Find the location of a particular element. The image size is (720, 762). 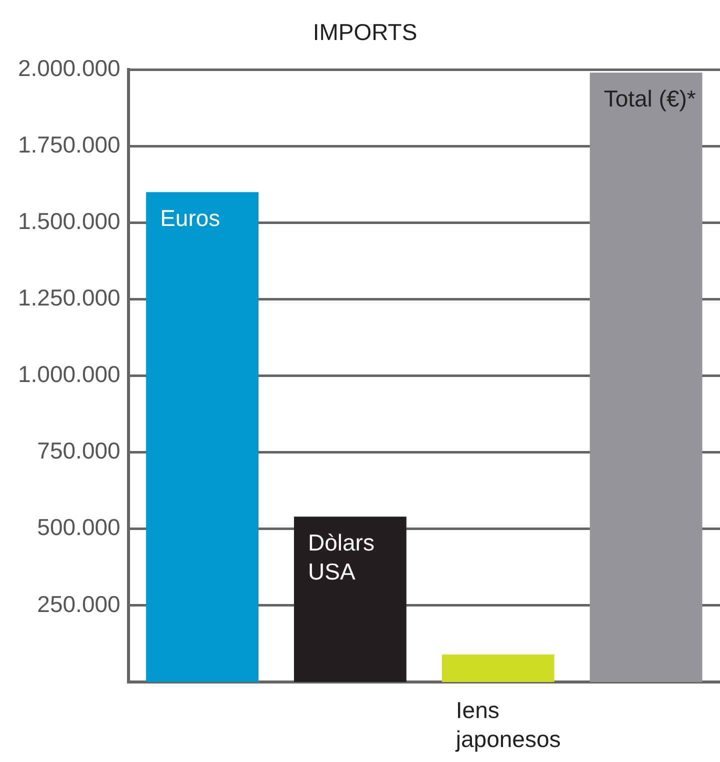

chart-title: IMPORTS is located at coordinates (365, 32).